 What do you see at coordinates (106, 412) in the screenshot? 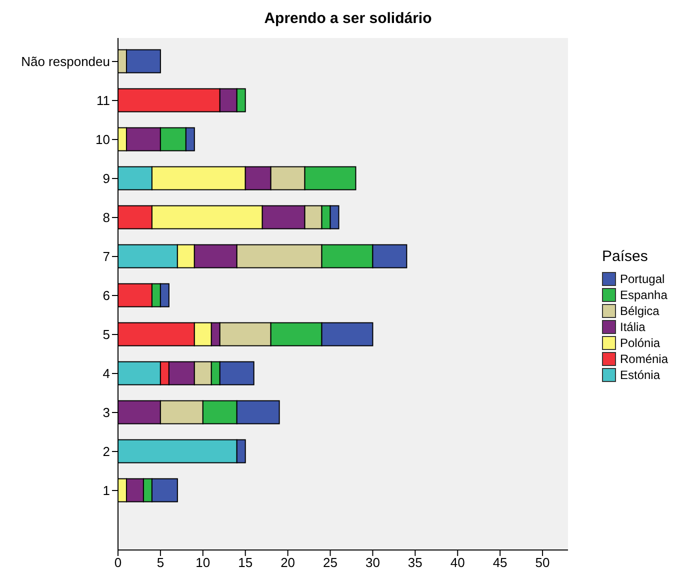
I see `y-tick-label: 3` at bounding box center [106, 412].